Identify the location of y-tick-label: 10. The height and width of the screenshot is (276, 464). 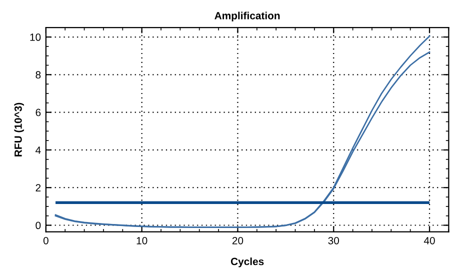
(35, 37).